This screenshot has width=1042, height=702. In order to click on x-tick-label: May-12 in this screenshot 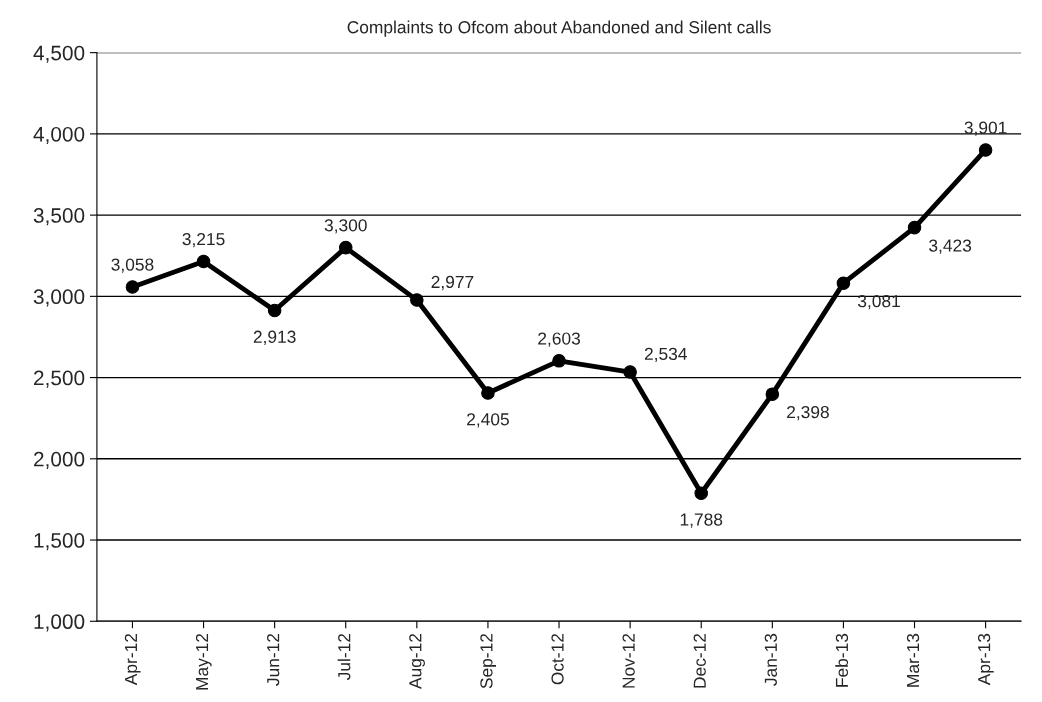, I will do `click(203, 661)`.